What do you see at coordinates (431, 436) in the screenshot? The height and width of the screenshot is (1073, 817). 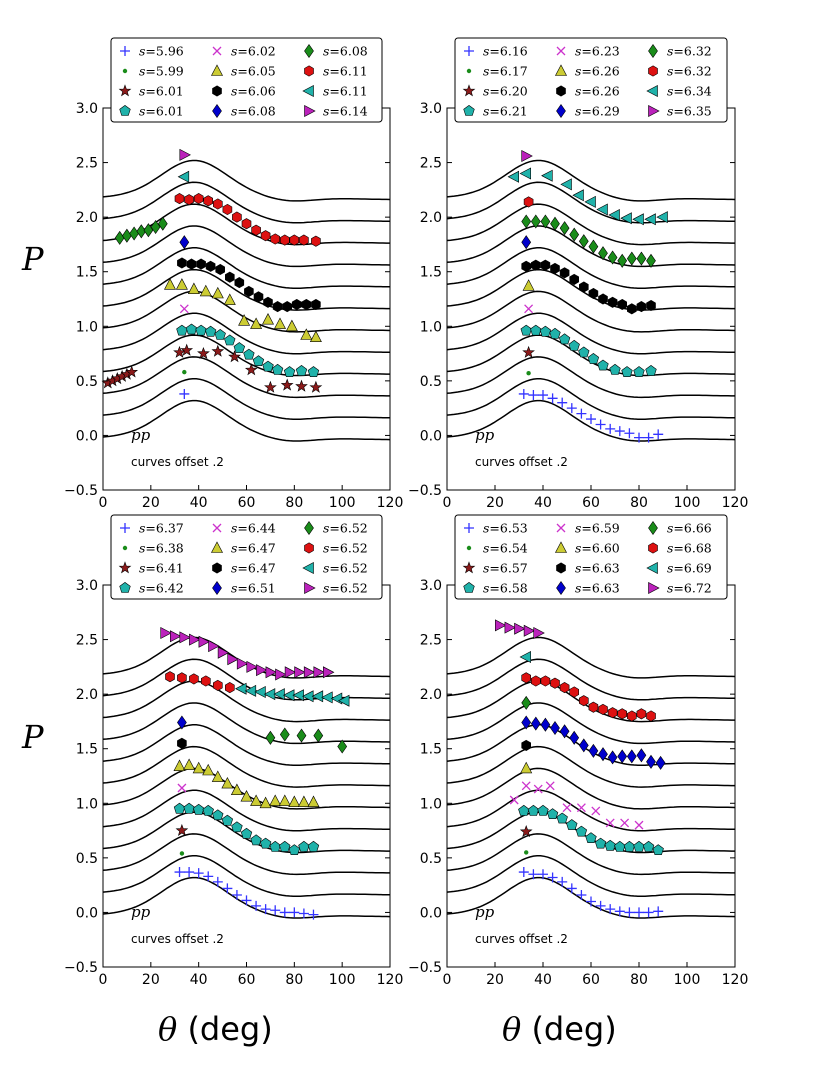 I see `y-tick-label: 0.0` at bounding box center [431, 436].